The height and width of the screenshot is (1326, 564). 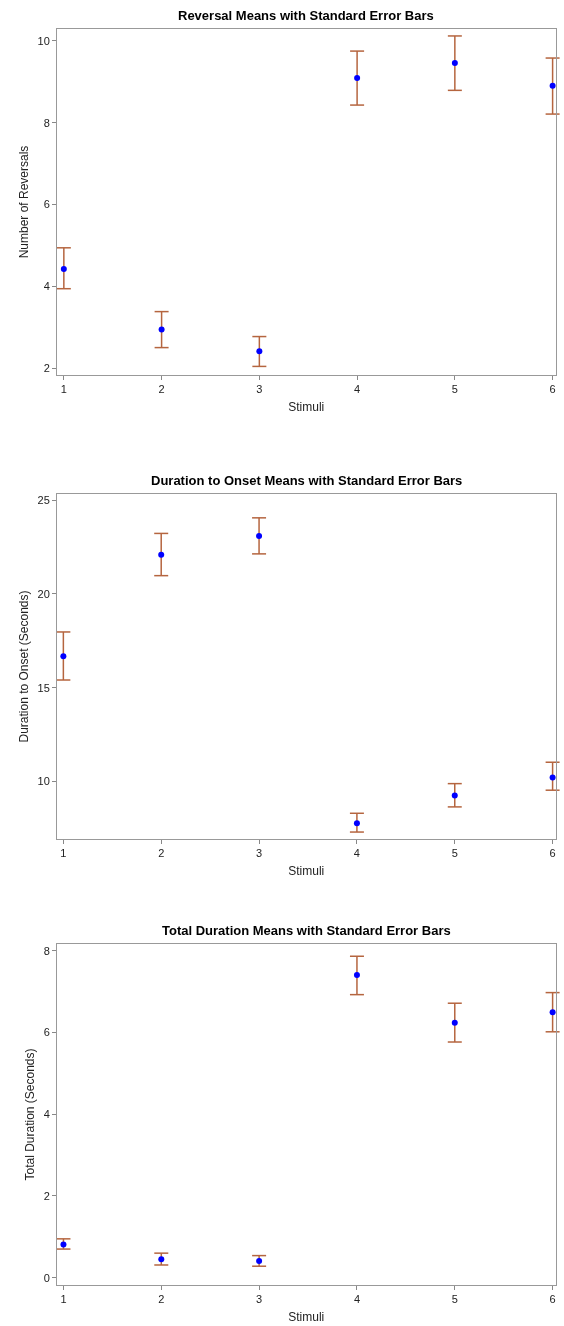 What do you see at coordinates (43, 687) in the screenshot?
I see `y-tick-label: 15` at bounding box center [43, 687].